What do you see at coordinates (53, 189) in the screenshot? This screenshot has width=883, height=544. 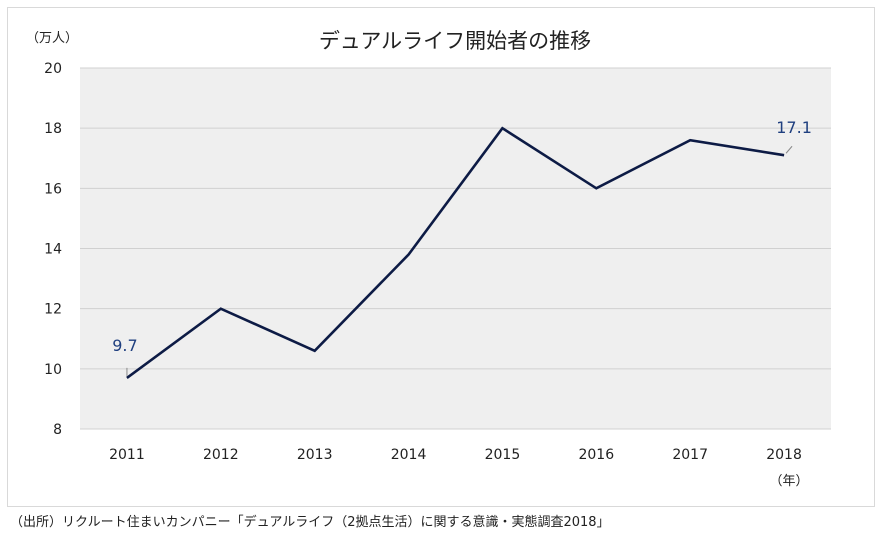 I see `y-tick-label: 16` at bounding box center [53, 189].